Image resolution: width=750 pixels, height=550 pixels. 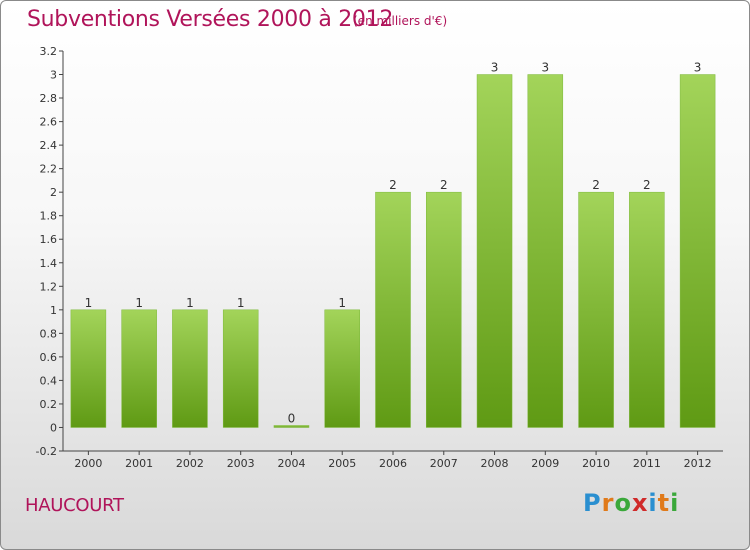 I want to click on x-tick-label: 2006, so click(x=393, y=463).